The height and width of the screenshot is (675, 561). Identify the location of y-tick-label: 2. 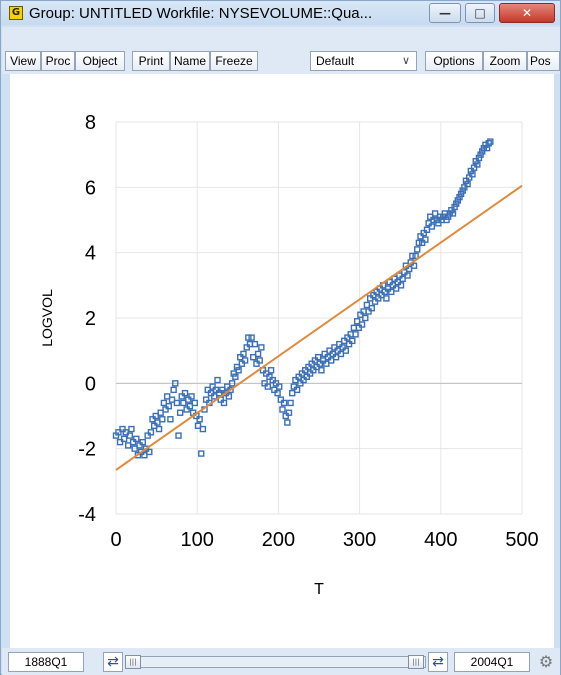
(90, 319).